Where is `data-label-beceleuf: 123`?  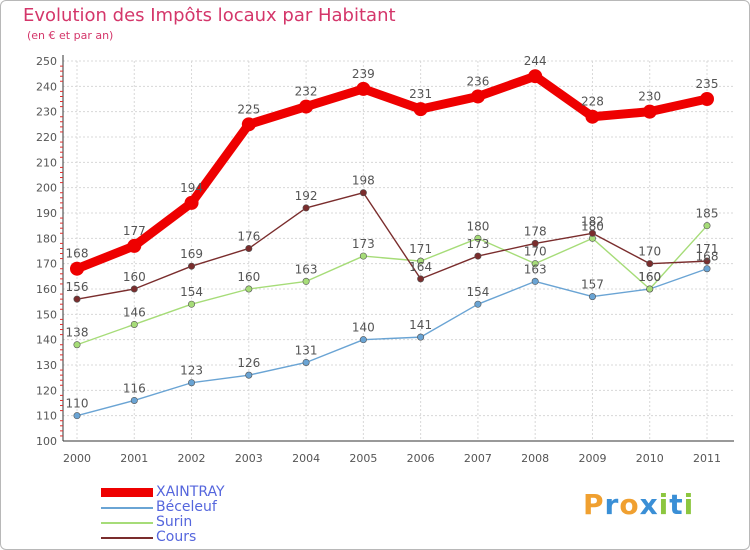 data-label-beceleuf: 123 is located at coordinates (191, 371).